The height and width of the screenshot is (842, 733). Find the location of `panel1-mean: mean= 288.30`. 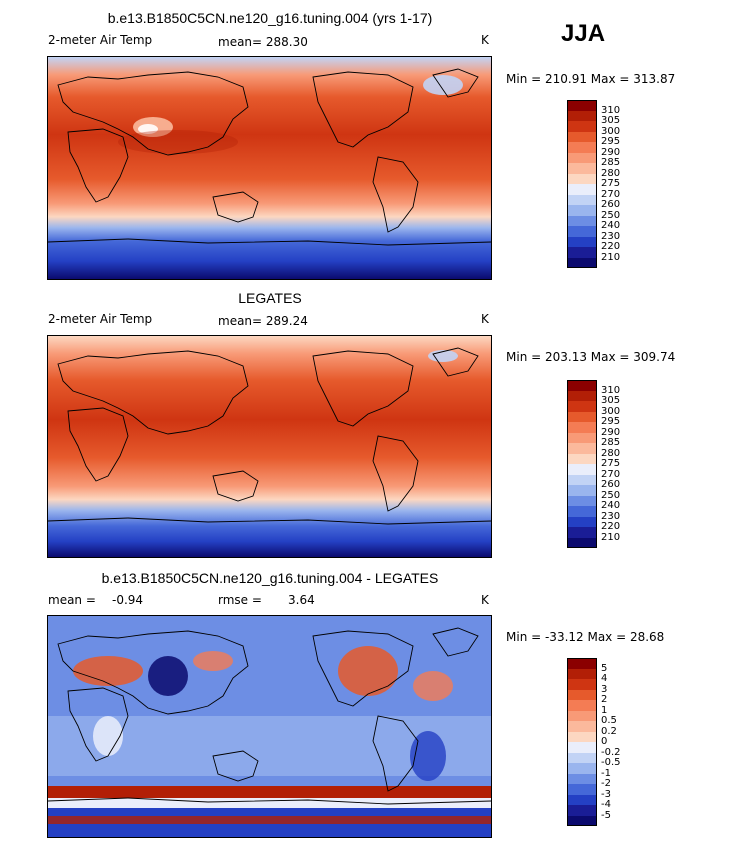

panel1-mean: mean= 288.30 is located at coordinates (263, 42).